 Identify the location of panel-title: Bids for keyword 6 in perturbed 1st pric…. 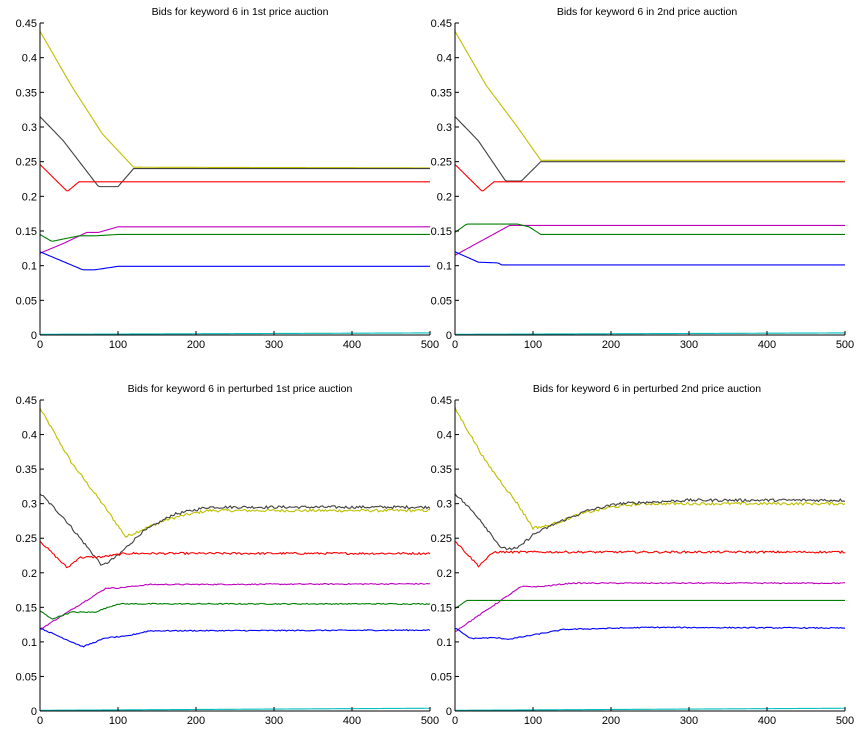
(240, 389).